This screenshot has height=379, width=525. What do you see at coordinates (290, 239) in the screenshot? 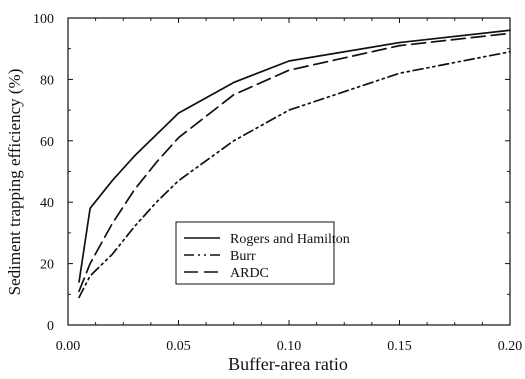
I see `legend-label-rogers-hamilton: Rogers and Hamilton` at bounding box center [290, 239].